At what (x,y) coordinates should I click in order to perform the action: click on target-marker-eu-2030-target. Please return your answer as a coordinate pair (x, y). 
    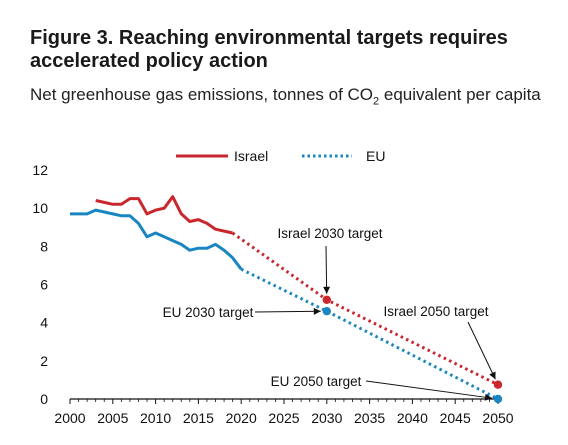
    Looking at the image, I should click on (326, 311).